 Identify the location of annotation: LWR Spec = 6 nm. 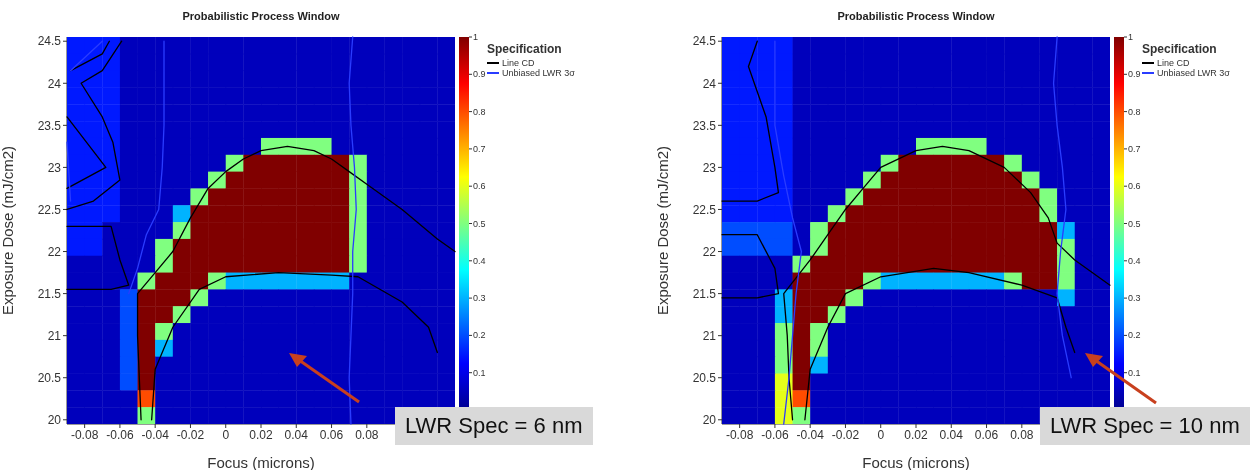
(494, 426).